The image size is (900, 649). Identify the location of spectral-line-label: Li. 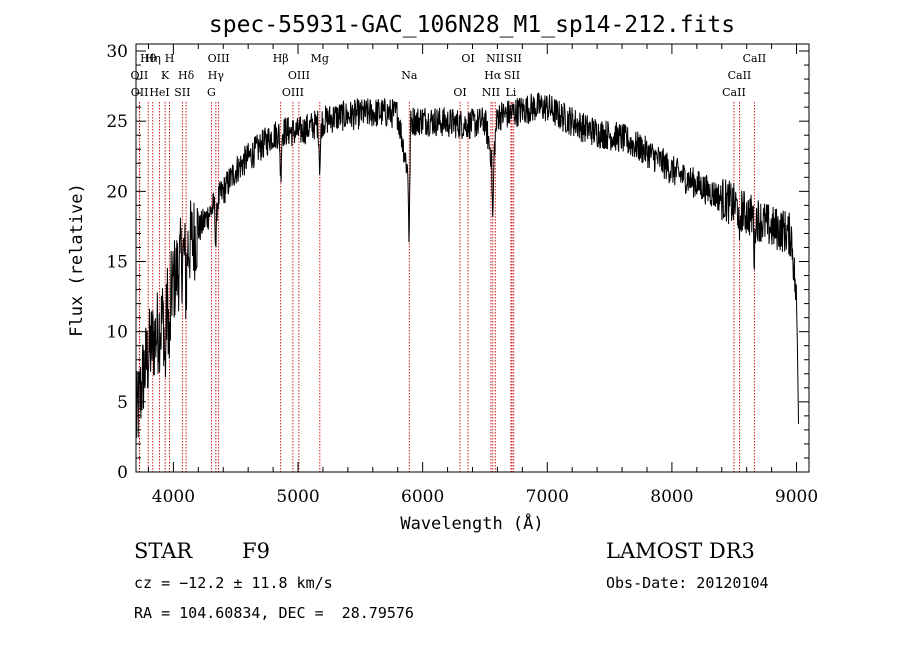
(510, 92).